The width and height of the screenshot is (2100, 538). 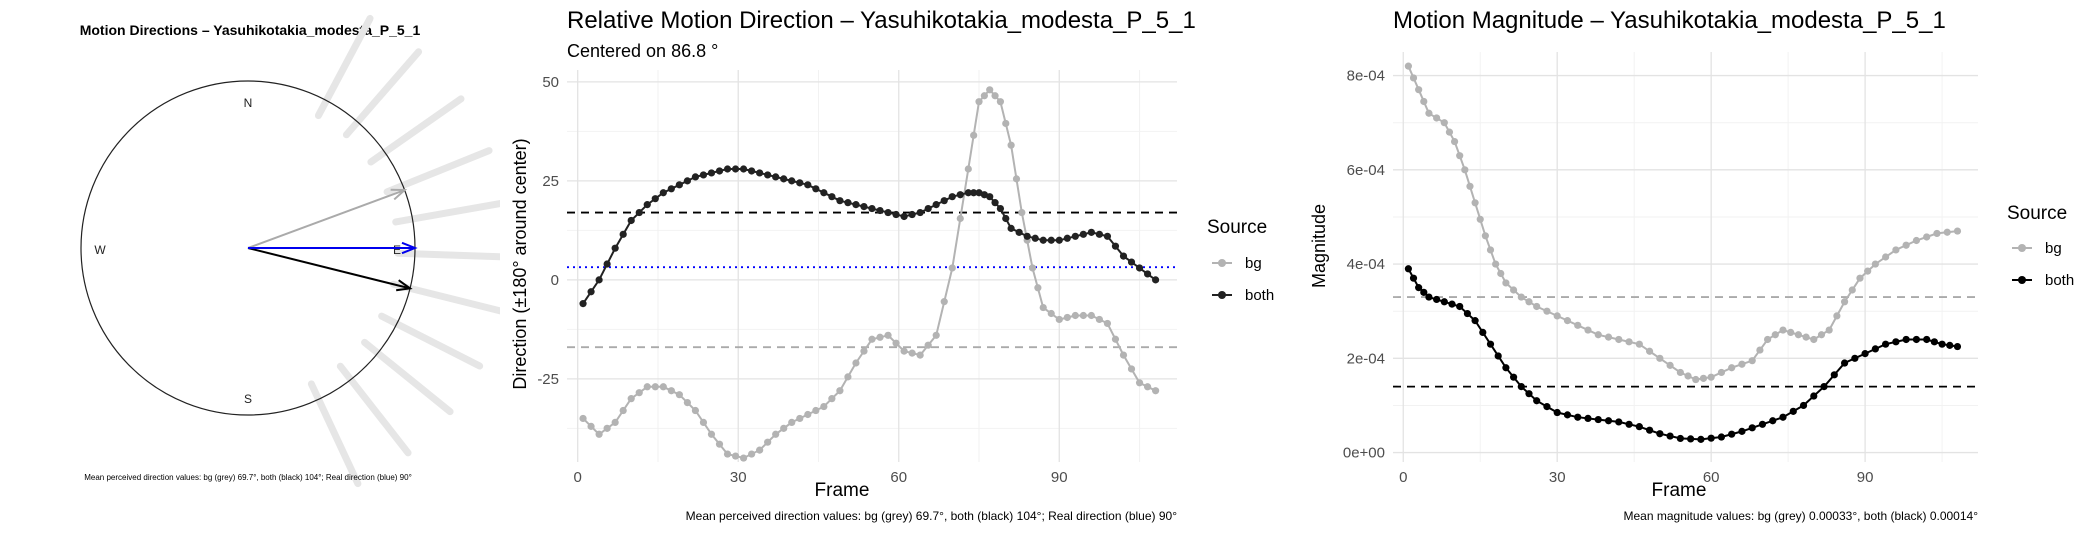 I want to click on legend-title: Source, so click(x=1237, y=227).